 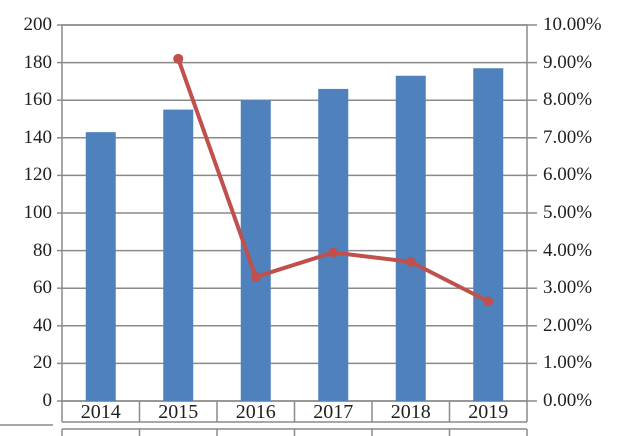 What do you see at coordinates (488, 412) in the screenshot?
I see `x-axis-category-label: 2019` at bounding box center [488, 412].